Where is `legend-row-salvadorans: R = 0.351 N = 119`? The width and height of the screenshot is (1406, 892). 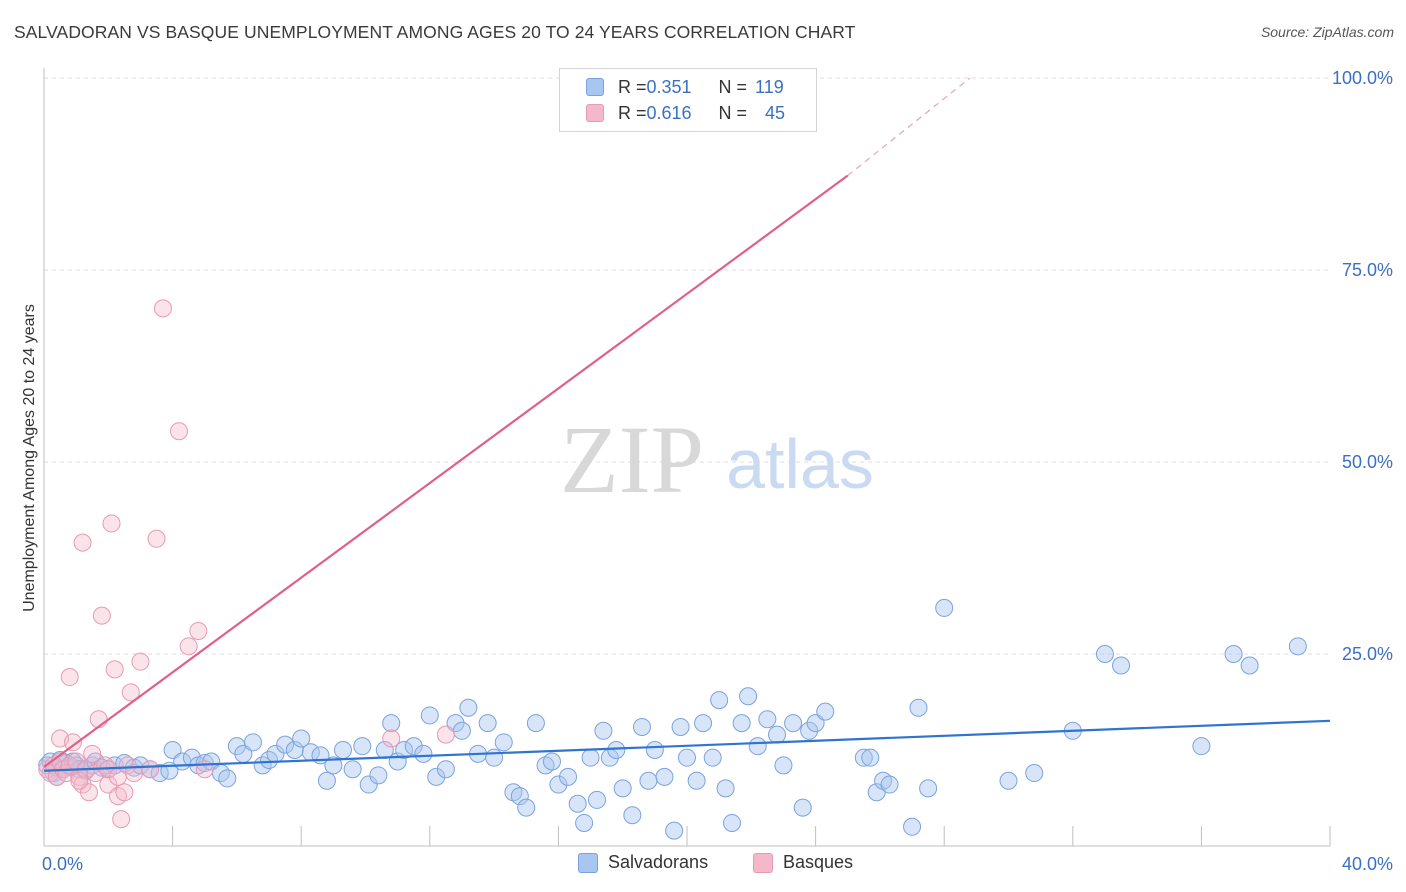 legend-row-salvadorans: R = 0.351 N = 119 is located at coordinates (685, 87).